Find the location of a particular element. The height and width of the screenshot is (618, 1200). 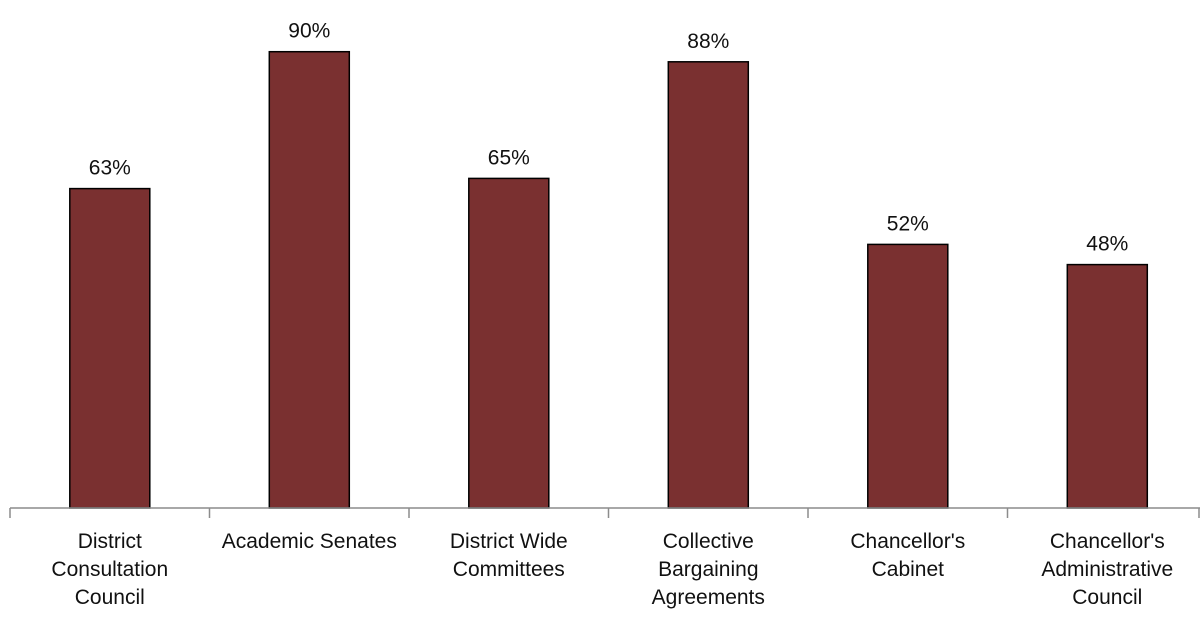

value-label-0: 63% is located at coordinates (110, 168).